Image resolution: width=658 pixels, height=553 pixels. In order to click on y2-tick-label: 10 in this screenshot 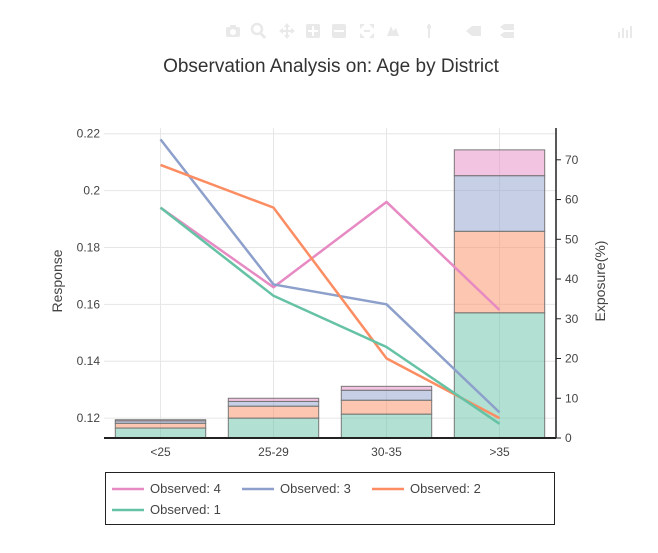, I will do `click(572, 398)`.